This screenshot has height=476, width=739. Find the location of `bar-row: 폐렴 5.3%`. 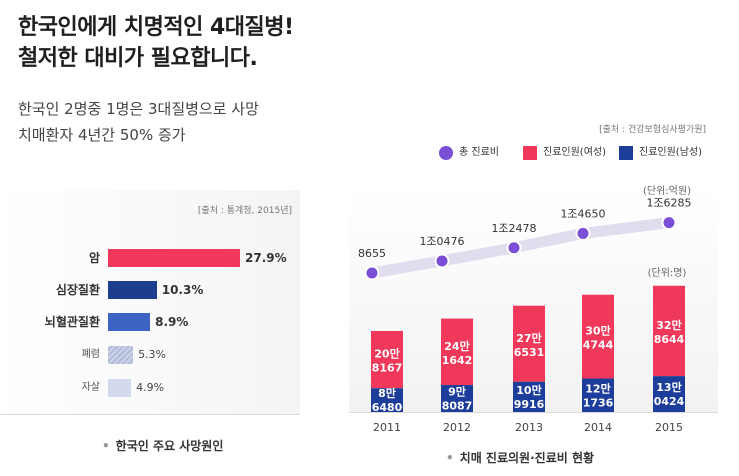

bar-row: 폐렴 5.3% is located at coordinates (150, 355).